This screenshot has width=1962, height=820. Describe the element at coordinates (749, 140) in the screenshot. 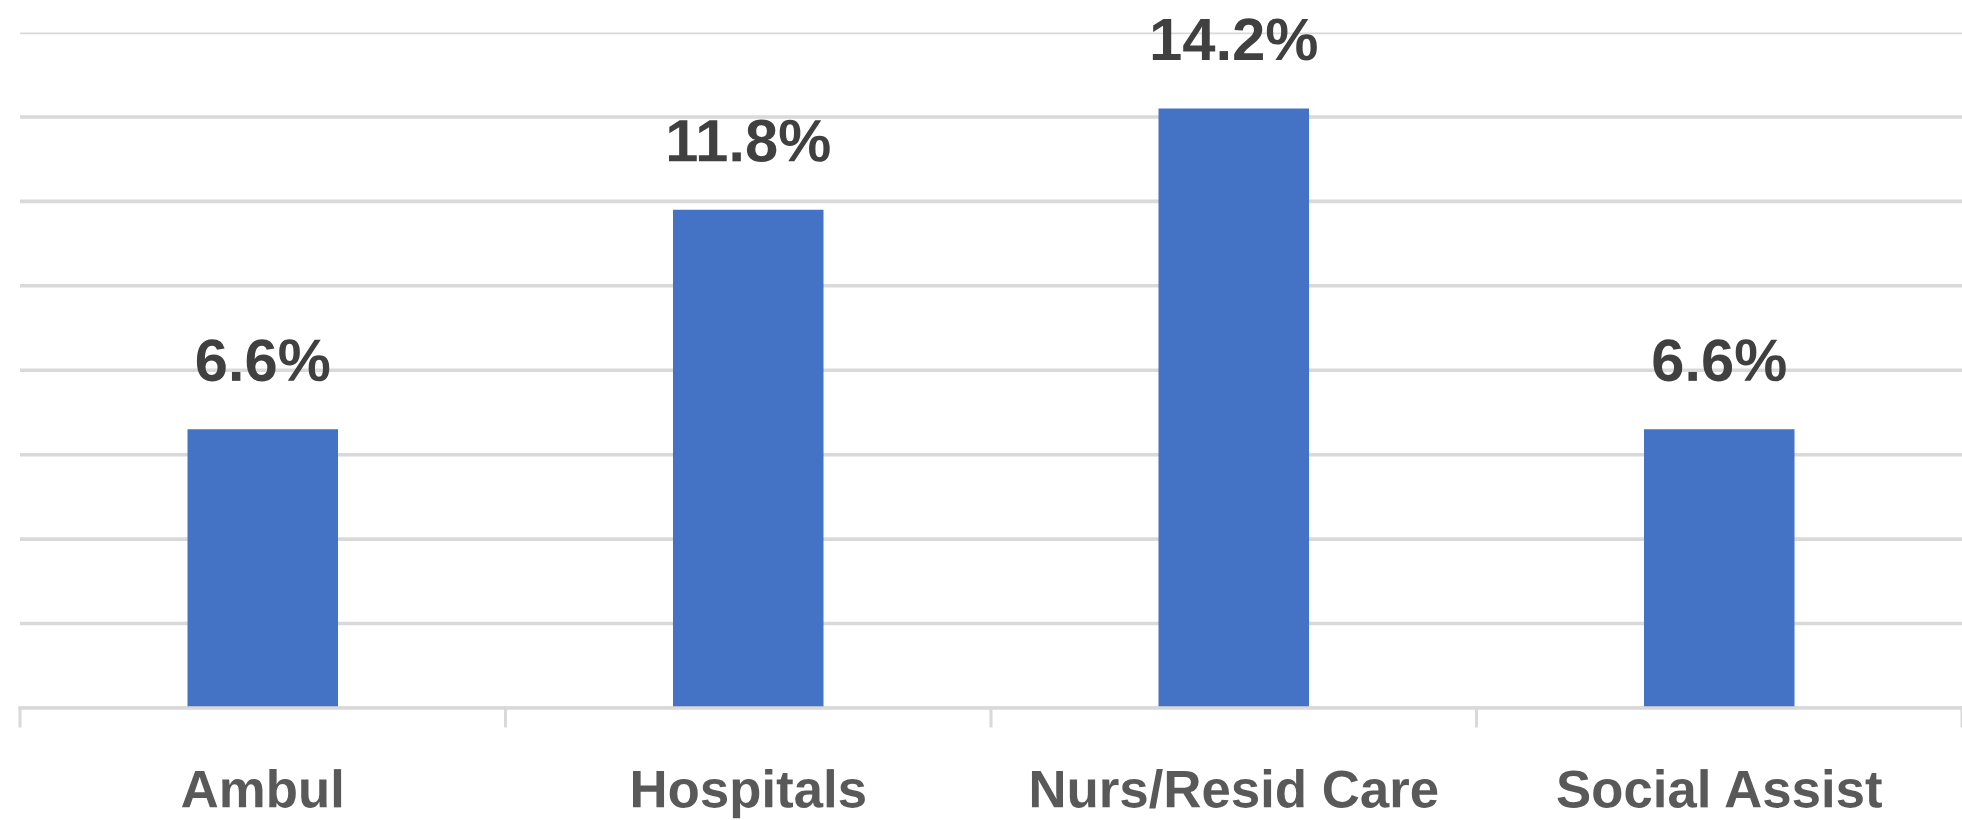

I see `data-label: 11.8%` at that location.